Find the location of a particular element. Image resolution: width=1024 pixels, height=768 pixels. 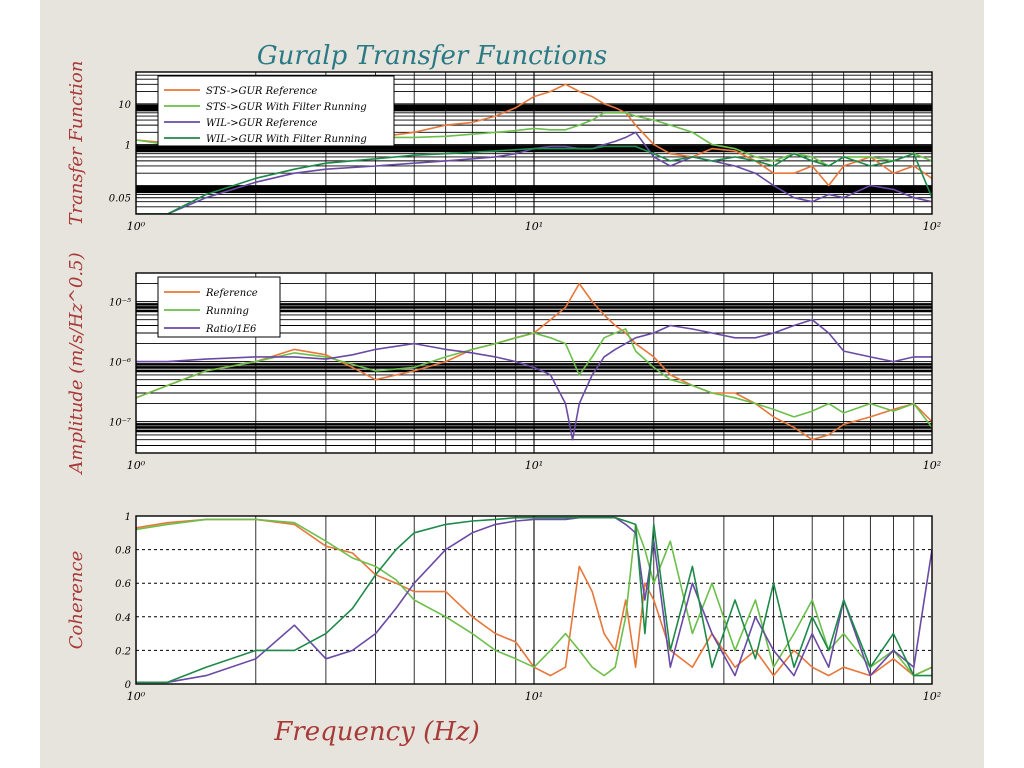

y-tick-label: 10⁻⁶ is located at coordinates (120, 363).